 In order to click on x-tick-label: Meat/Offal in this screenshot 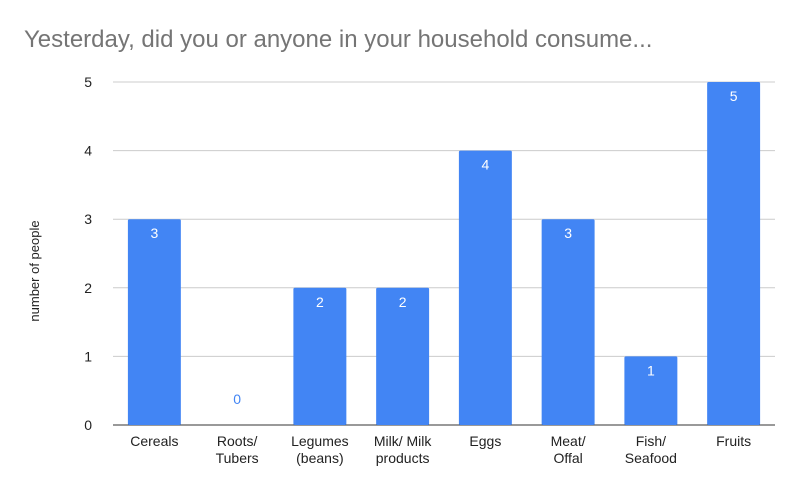, I will do `click(568, 449)`.